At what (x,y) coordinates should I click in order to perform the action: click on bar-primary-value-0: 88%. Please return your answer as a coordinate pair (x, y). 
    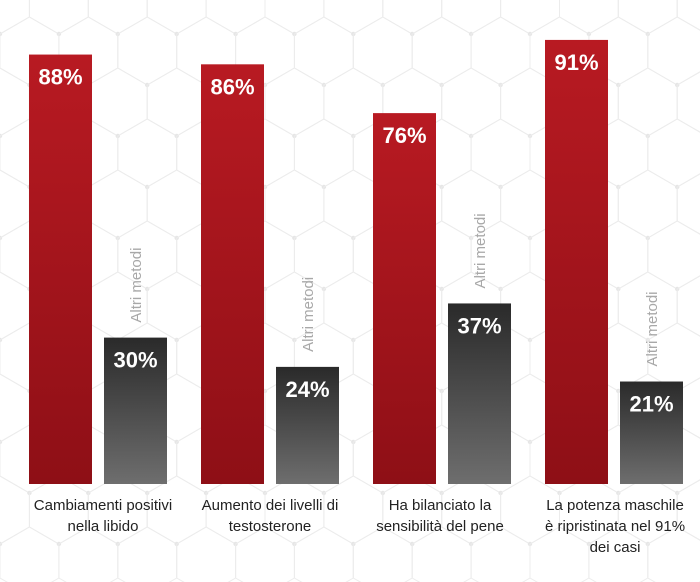
    Looking at the image, I should click on (60, 77).